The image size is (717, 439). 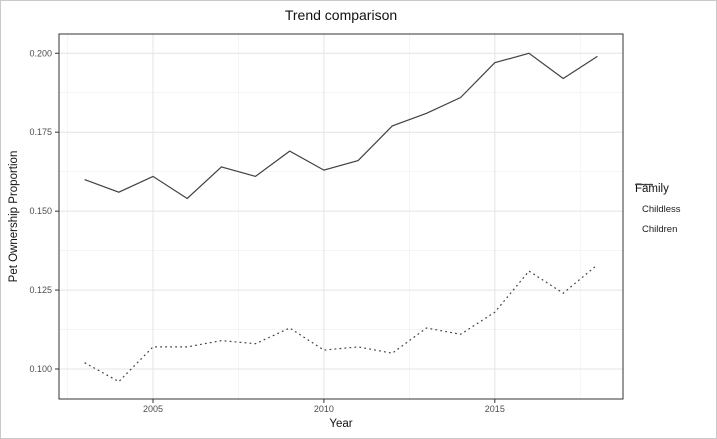 What do you see at coordinates (153, 409) in the screenshot?
I see `x-tick-label: 2005` at bounding box center [153, 409].